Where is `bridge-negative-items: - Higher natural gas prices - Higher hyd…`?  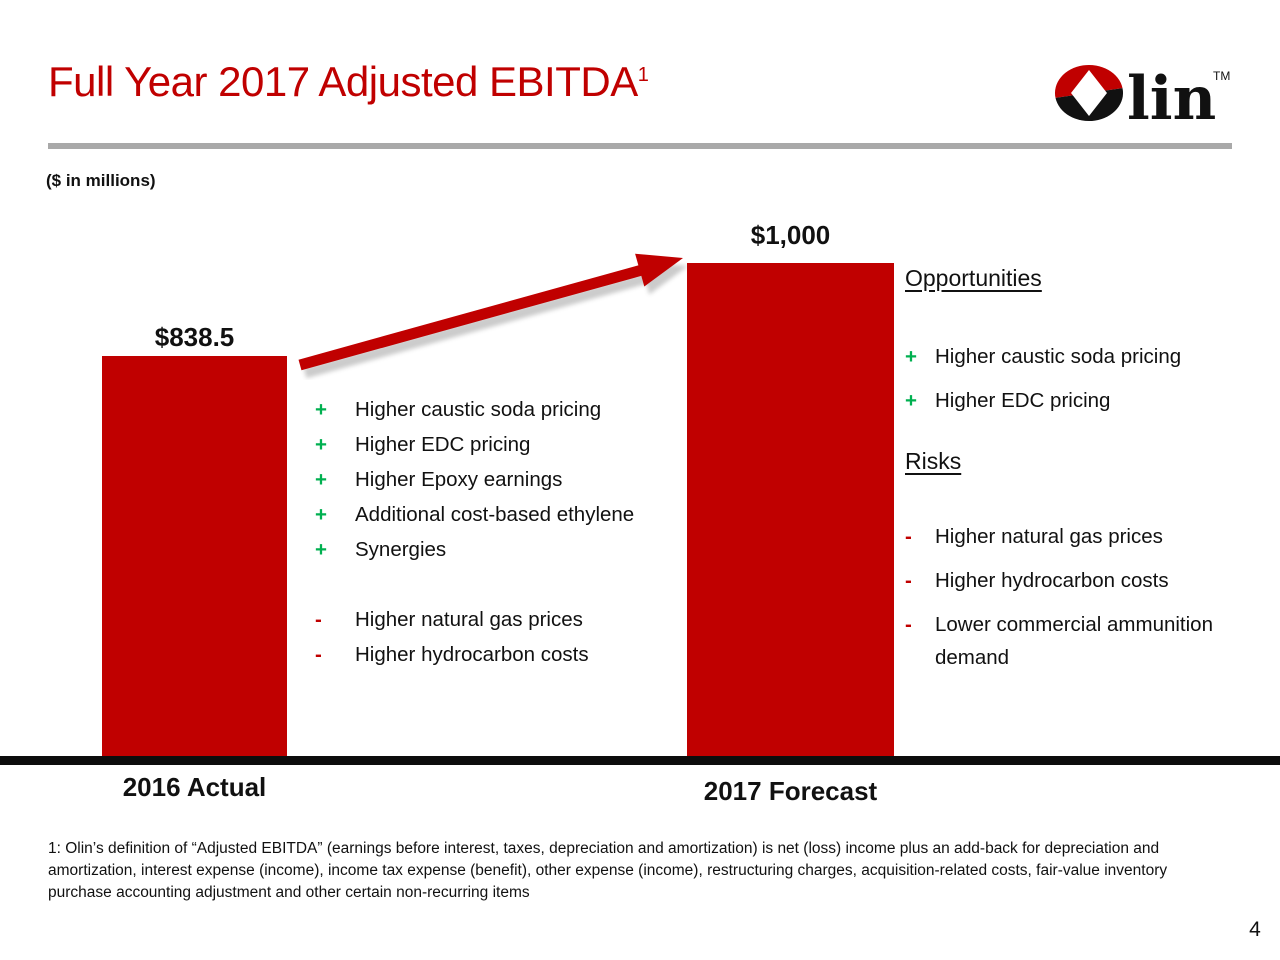 bridge-negative-items: - Higher natural gas prices - Higher hyd… is located at coordinates (495, 637).